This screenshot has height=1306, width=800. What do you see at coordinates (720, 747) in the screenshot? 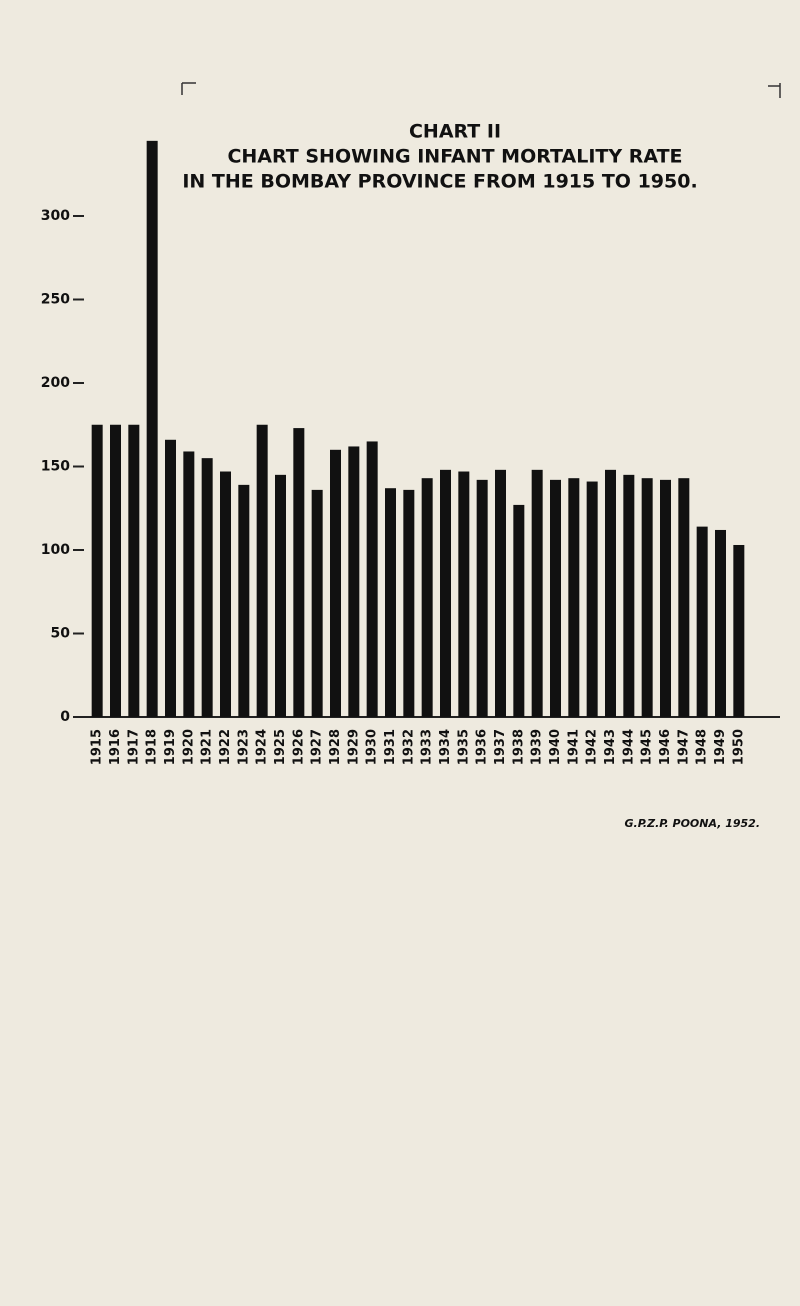
I see `x-tick-label: 1949` at bounding box center [720, 747].